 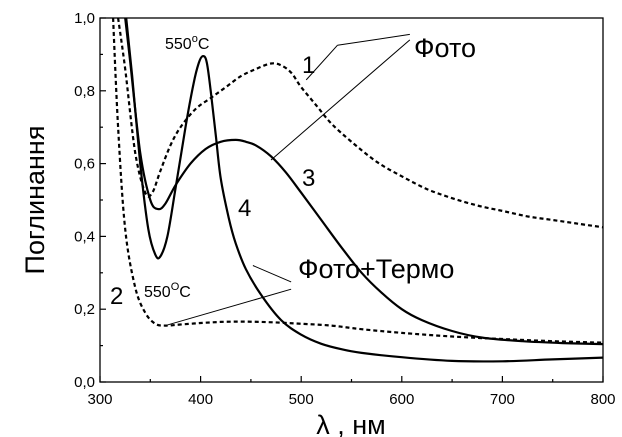 What do you see at coordinates (200, 399) in the screenshot?
I see `x-tick-label: 400` at bounding box center [200, 399].